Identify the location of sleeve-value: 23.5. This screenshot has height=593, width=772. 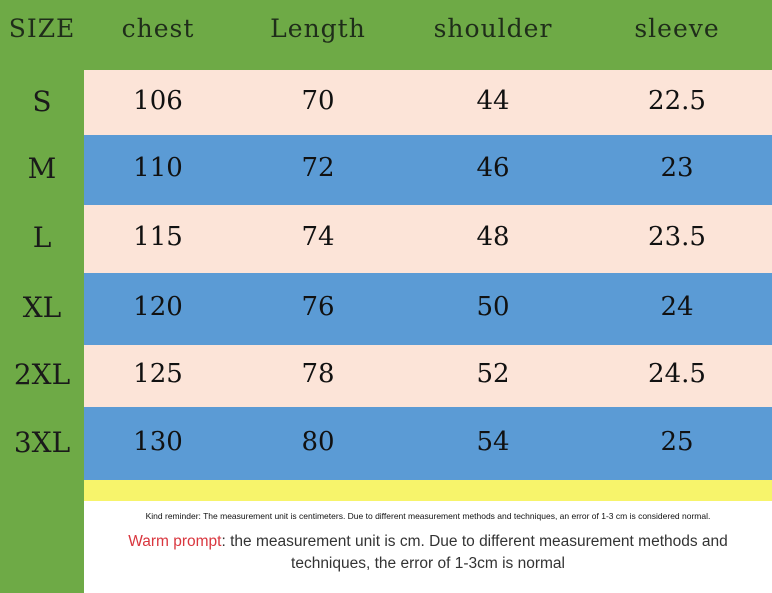
(677, 237).